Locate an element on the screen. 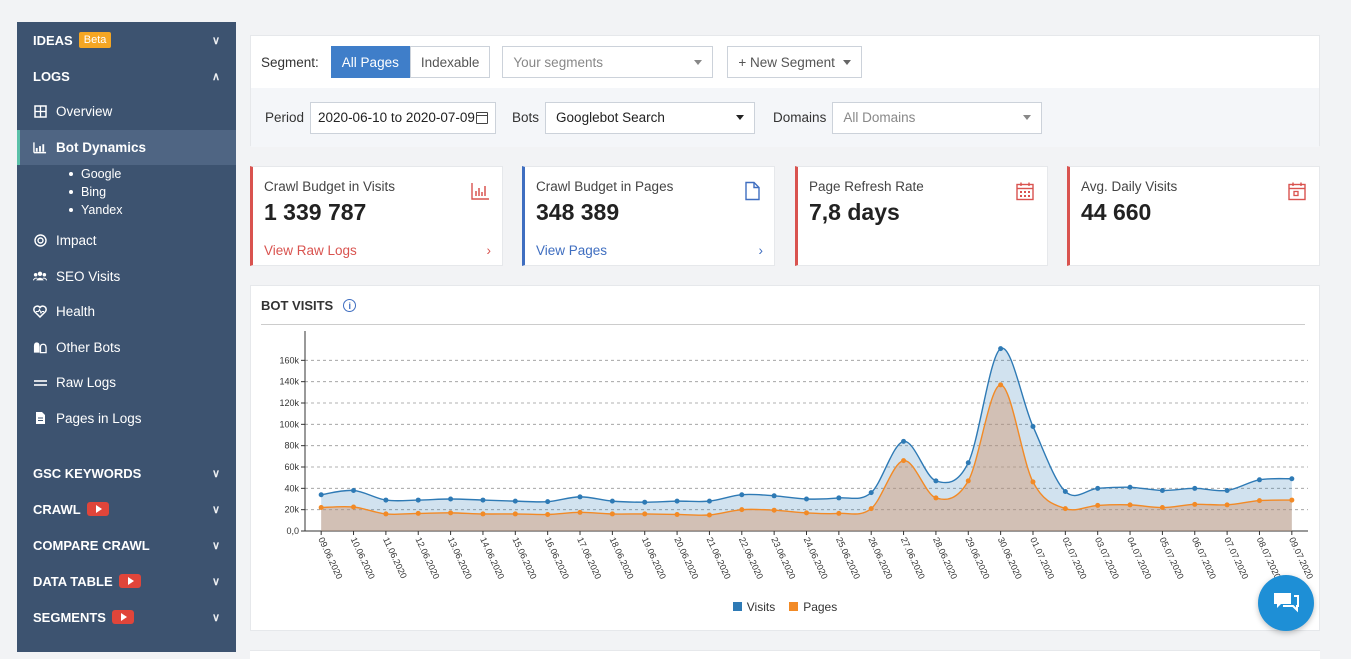 The height and width of the screenshot is (659, 1351). chart-legend: Visits Pages is located at coordinates (785, 607).